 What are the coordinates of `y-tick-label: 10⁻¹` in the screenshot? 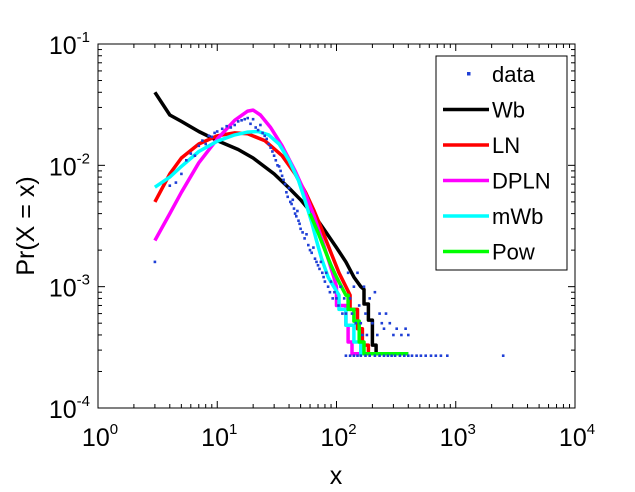 It's located at (69, 44).